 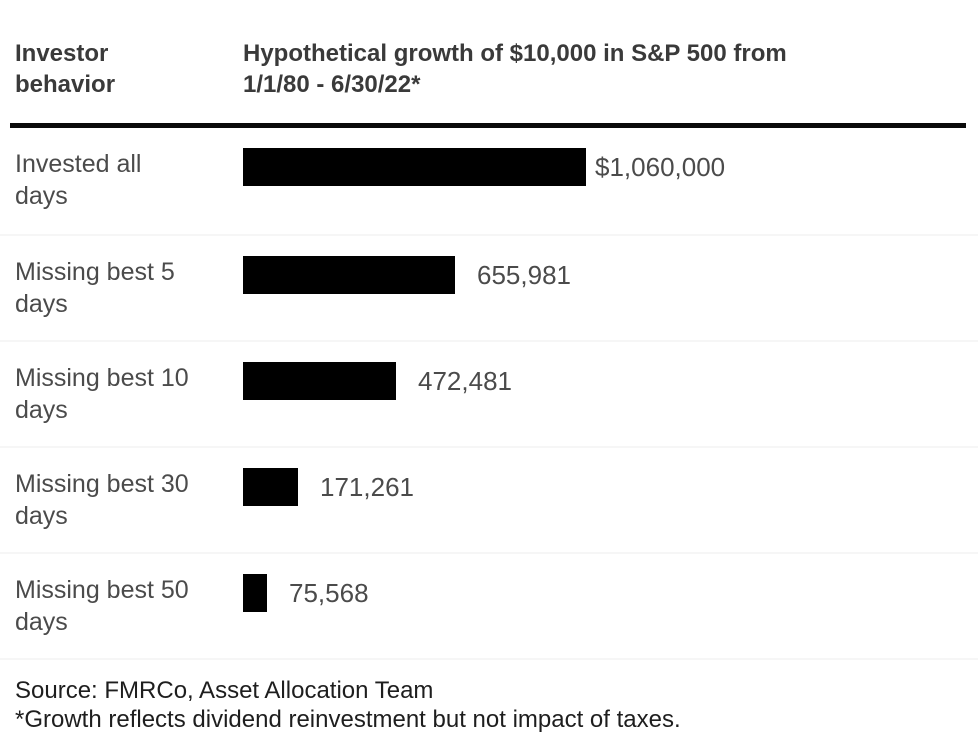 What do you see at coordinates (524, 274) in the screenshot?
I see `value-label: 655,981` at bounding box center [524, 274].